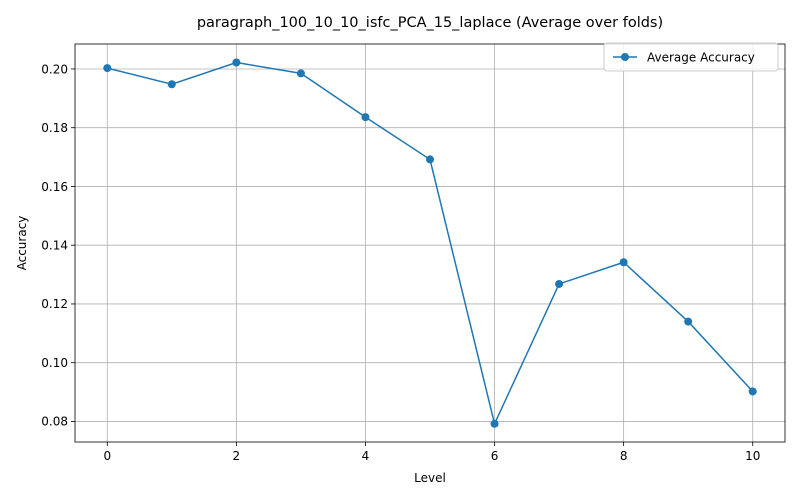 The image size is (800, 504). I want to click on legend-label: Average Accuracy, so click(701, 58).